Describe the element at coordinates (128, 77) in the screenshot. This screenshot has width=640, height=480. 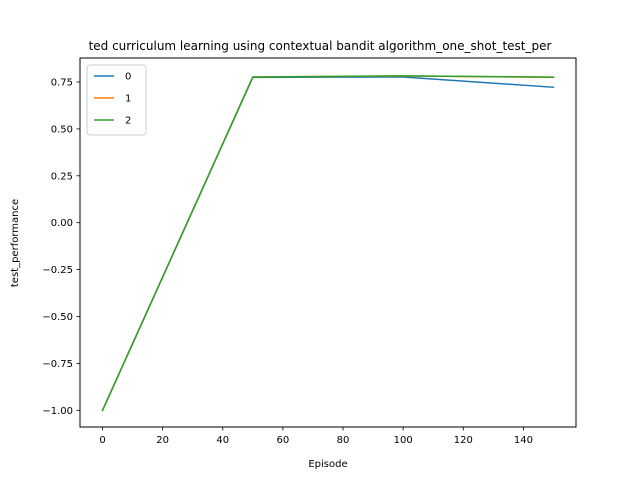
I see `legend-label-0: 0` at that location.